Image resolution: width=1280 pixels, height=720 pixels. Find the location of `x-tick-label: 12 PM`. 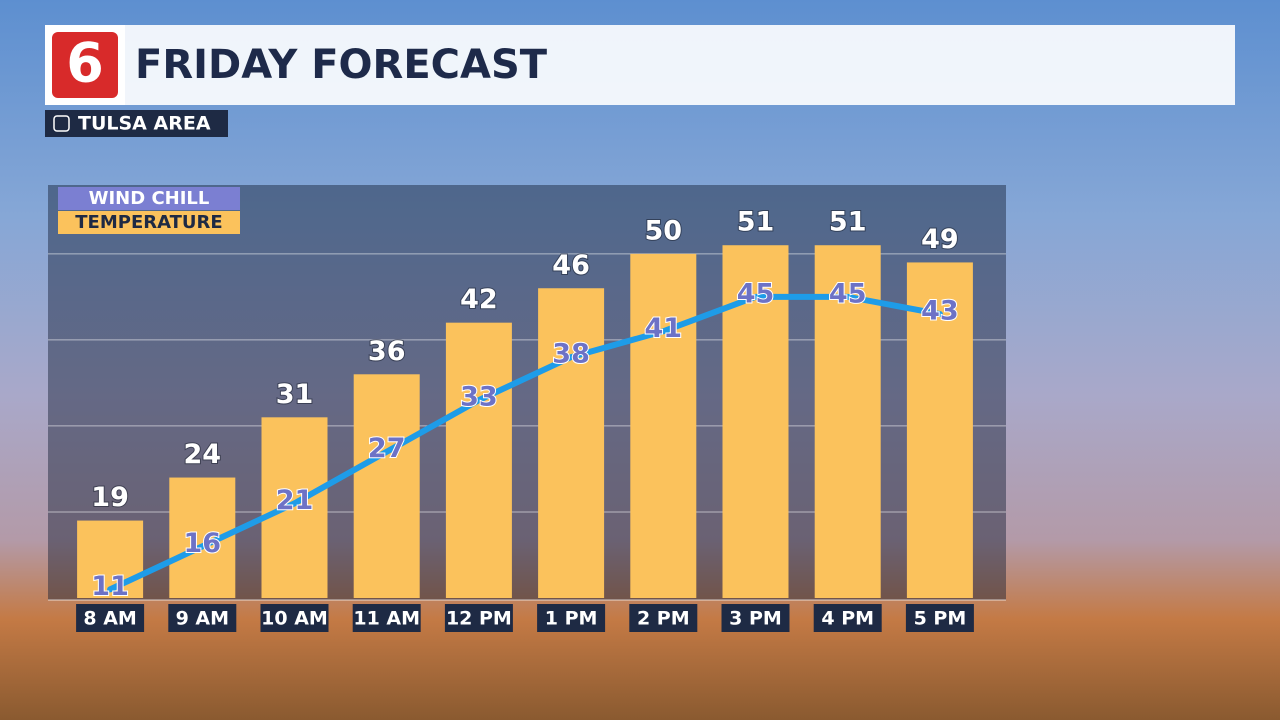

x-tick-label: 12 PM is located at coordinates (479, 619).